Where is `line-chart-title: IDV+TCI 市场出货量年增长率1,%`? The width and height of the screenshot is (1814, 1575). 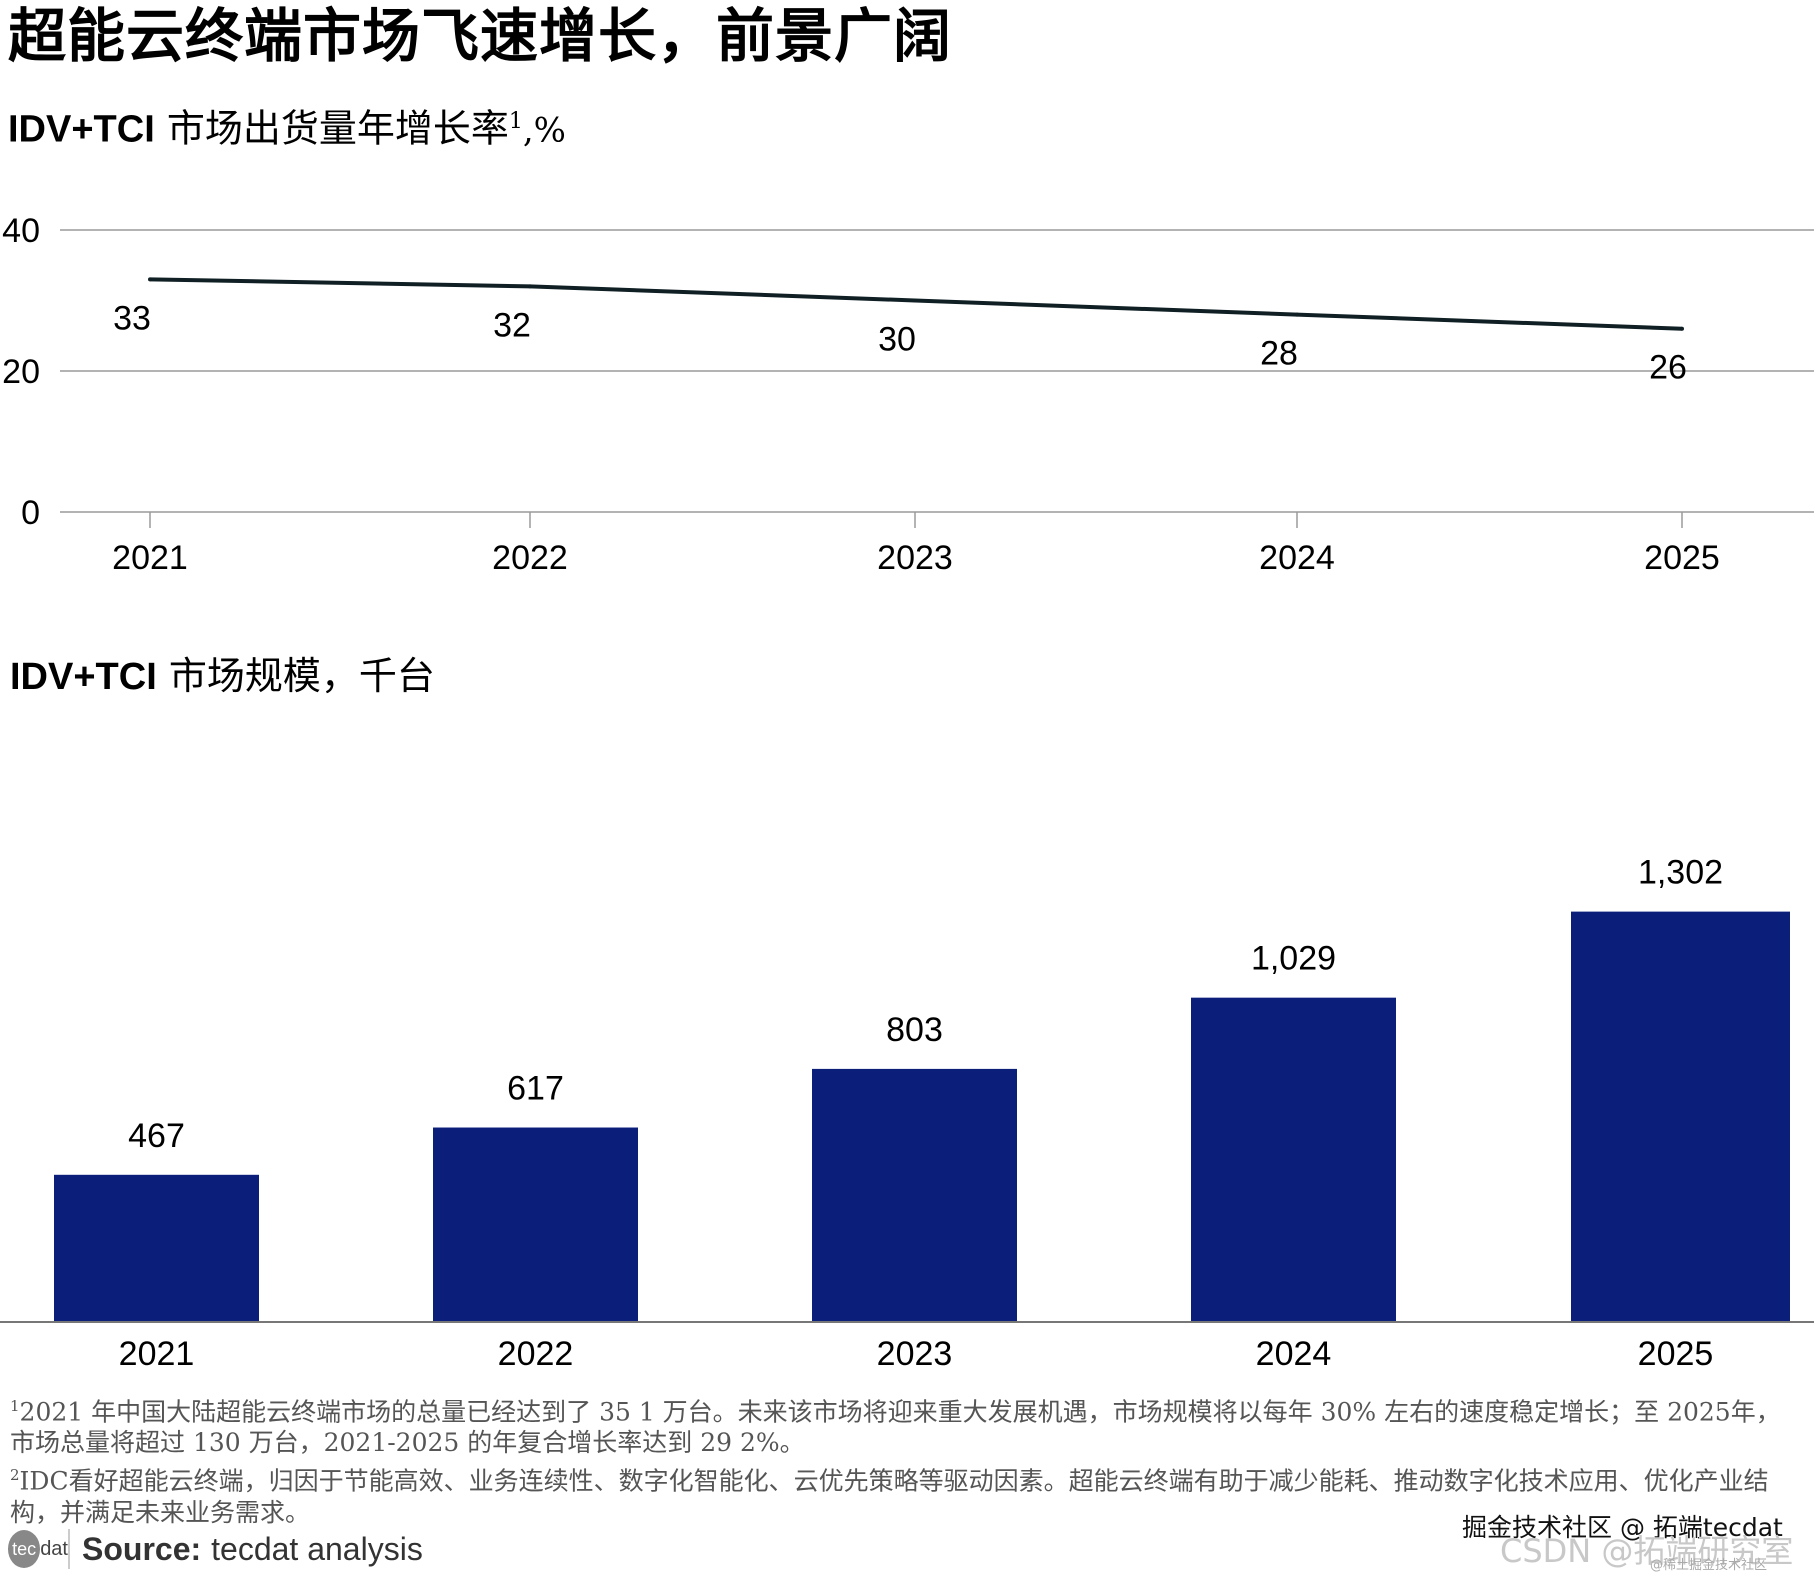
line-chart-title: IDV+TCI 市场出货量年增长率1,% is located at coordinates (287, 126).